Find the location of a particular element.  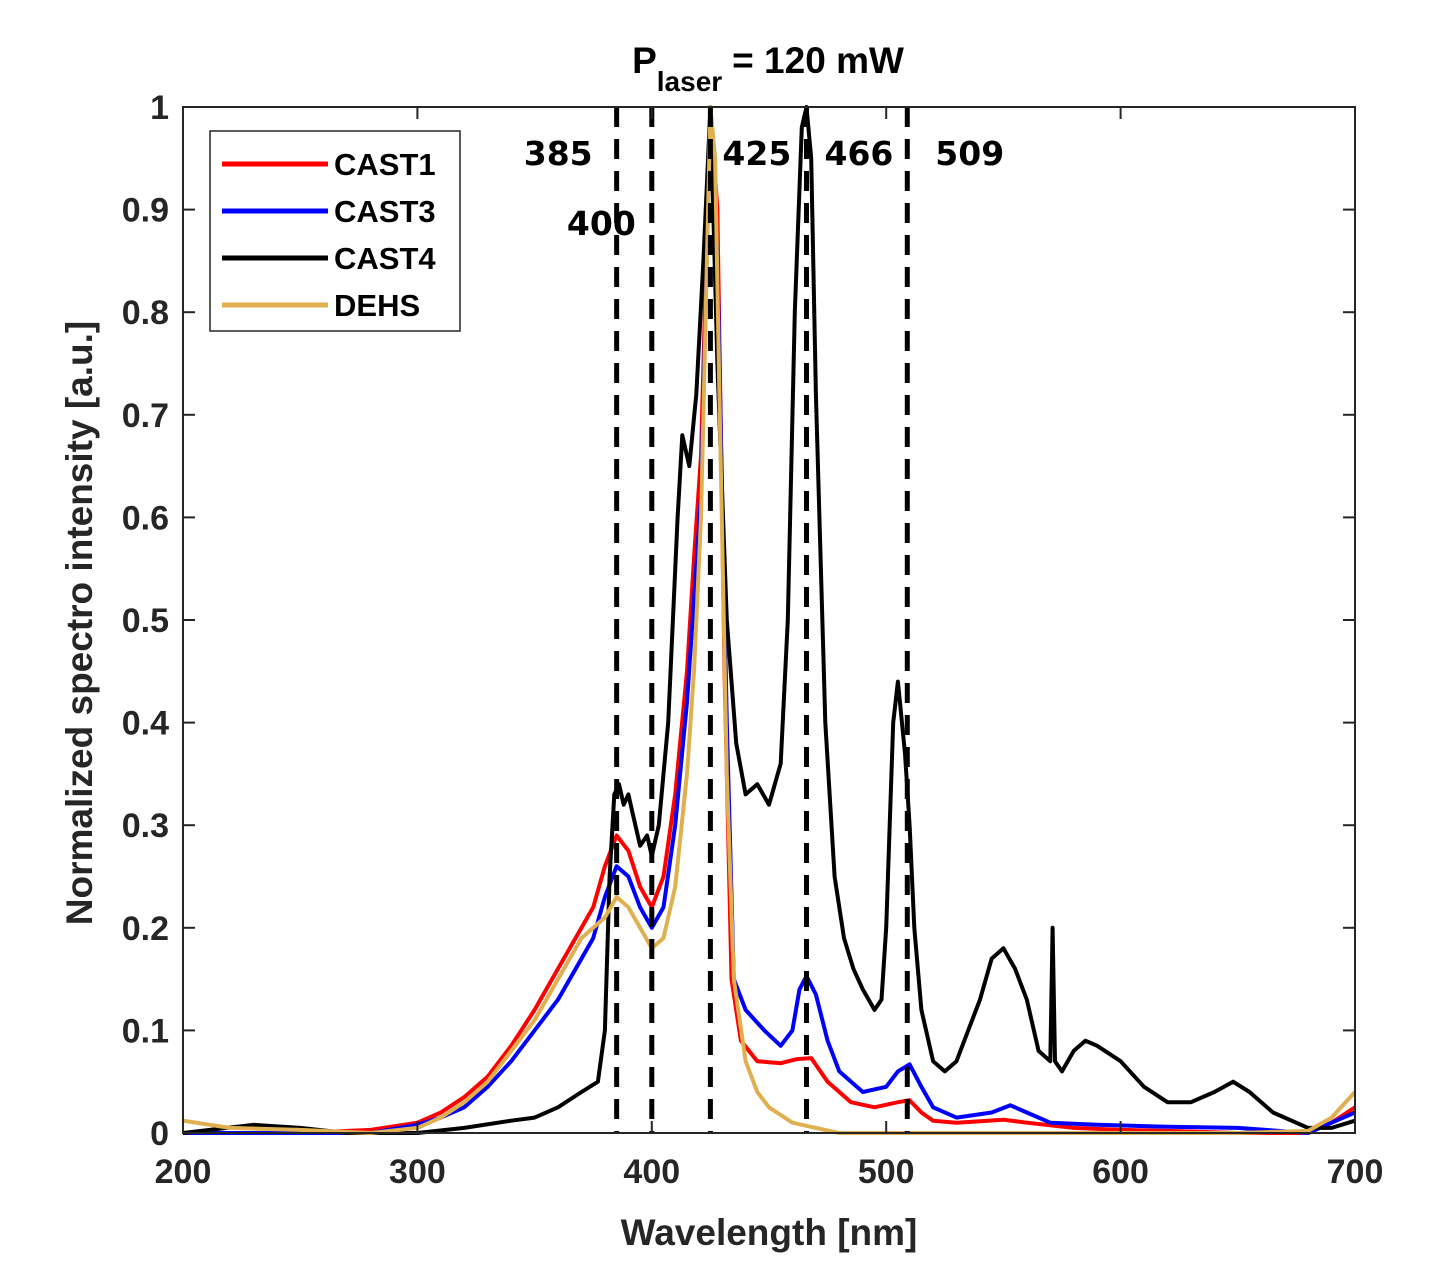

y-tick-label: 0.8 is located at coordinates (145, 313).